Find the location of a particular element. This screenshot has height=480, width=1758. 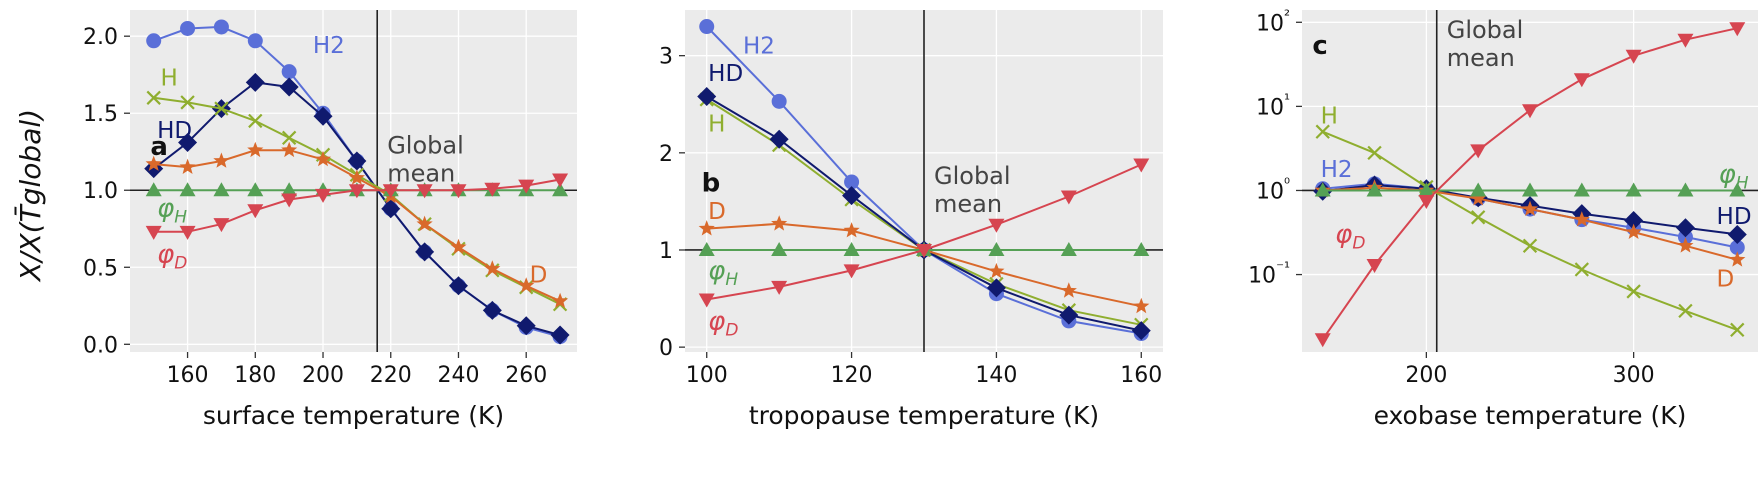

x-tick-label: 180 is located at coordinates (255, 375).